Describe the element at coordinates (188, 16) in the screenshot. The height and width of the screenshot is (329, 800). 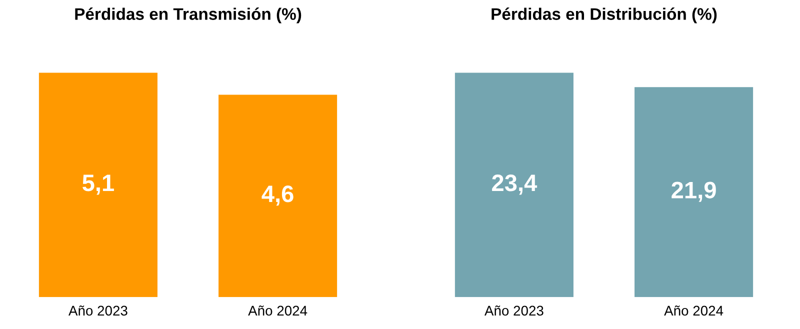
I see `chart-title: Pérdidas en Transmisión (%)` at that location.